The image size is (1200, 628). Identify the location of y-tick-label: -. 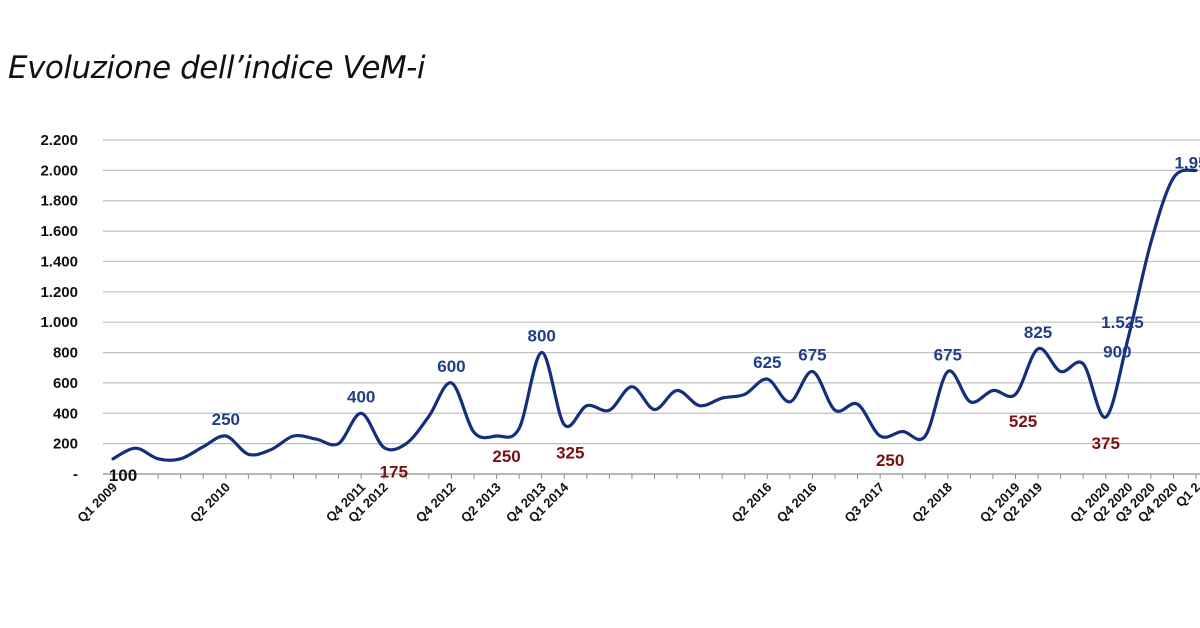
(75, 474).